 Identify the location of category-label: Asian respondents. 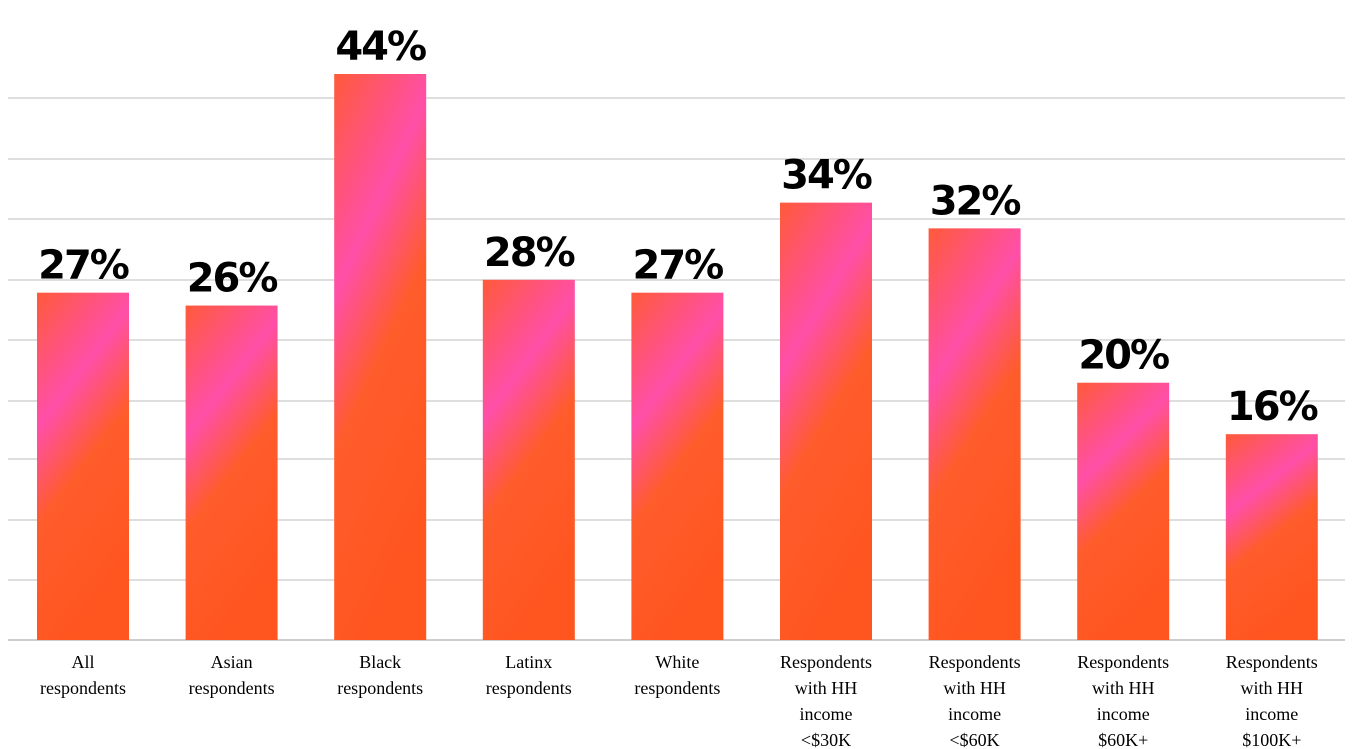
(232, 675).